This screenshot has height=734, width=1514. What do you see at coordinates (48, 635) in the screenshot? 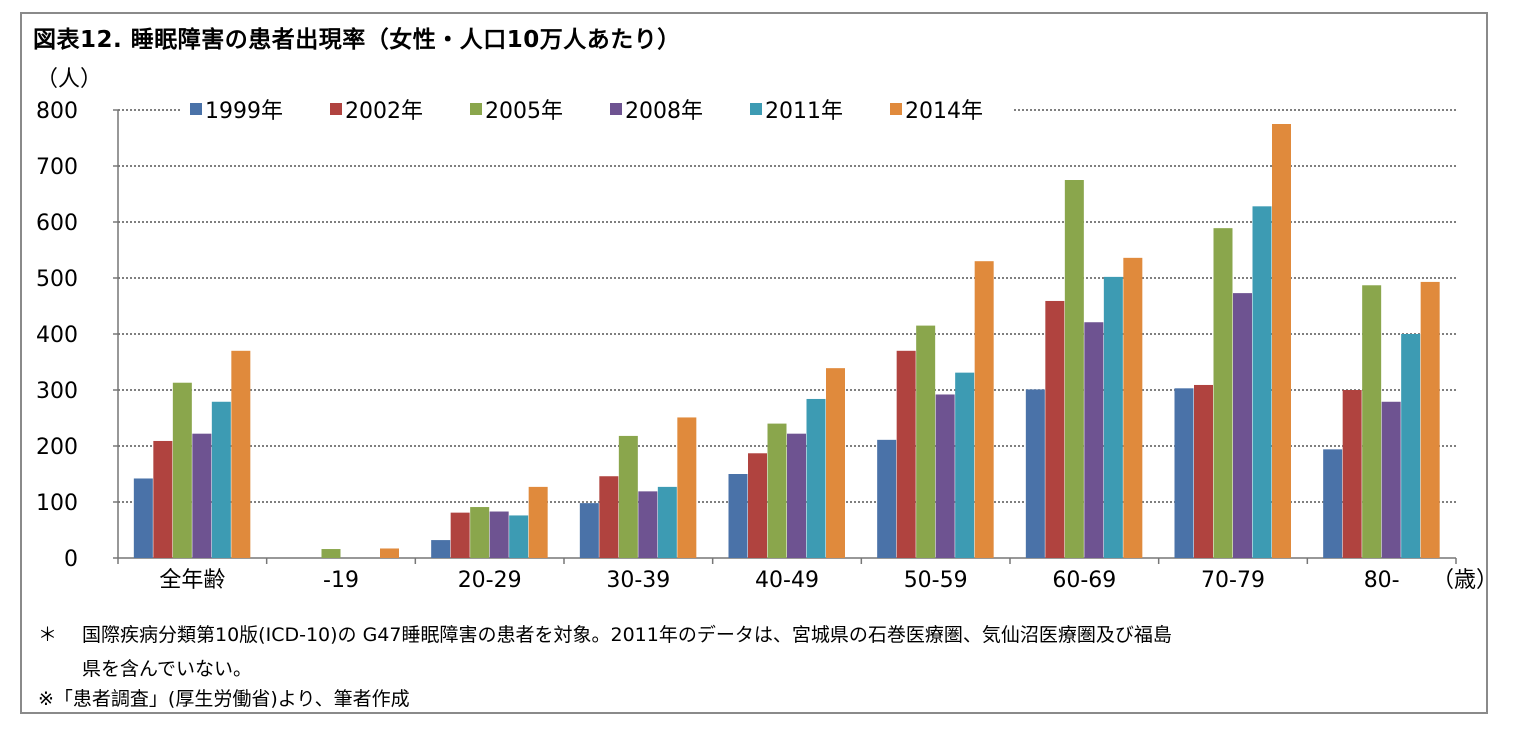
I see `footnote-asterisk: ＊` at bounding box center [48, 635].